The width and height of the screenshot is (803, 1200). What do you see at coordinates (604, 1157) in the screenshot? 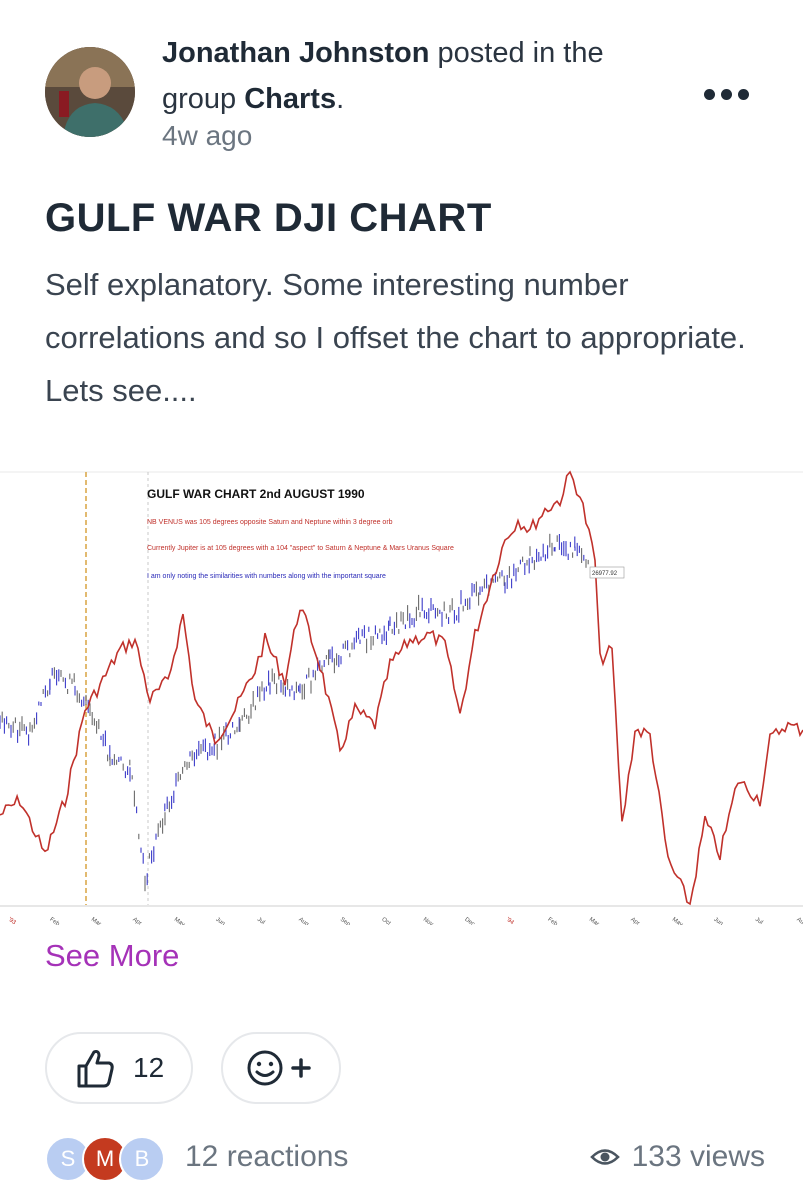
I see `eye-icon` at bounding box center [604, 1157].